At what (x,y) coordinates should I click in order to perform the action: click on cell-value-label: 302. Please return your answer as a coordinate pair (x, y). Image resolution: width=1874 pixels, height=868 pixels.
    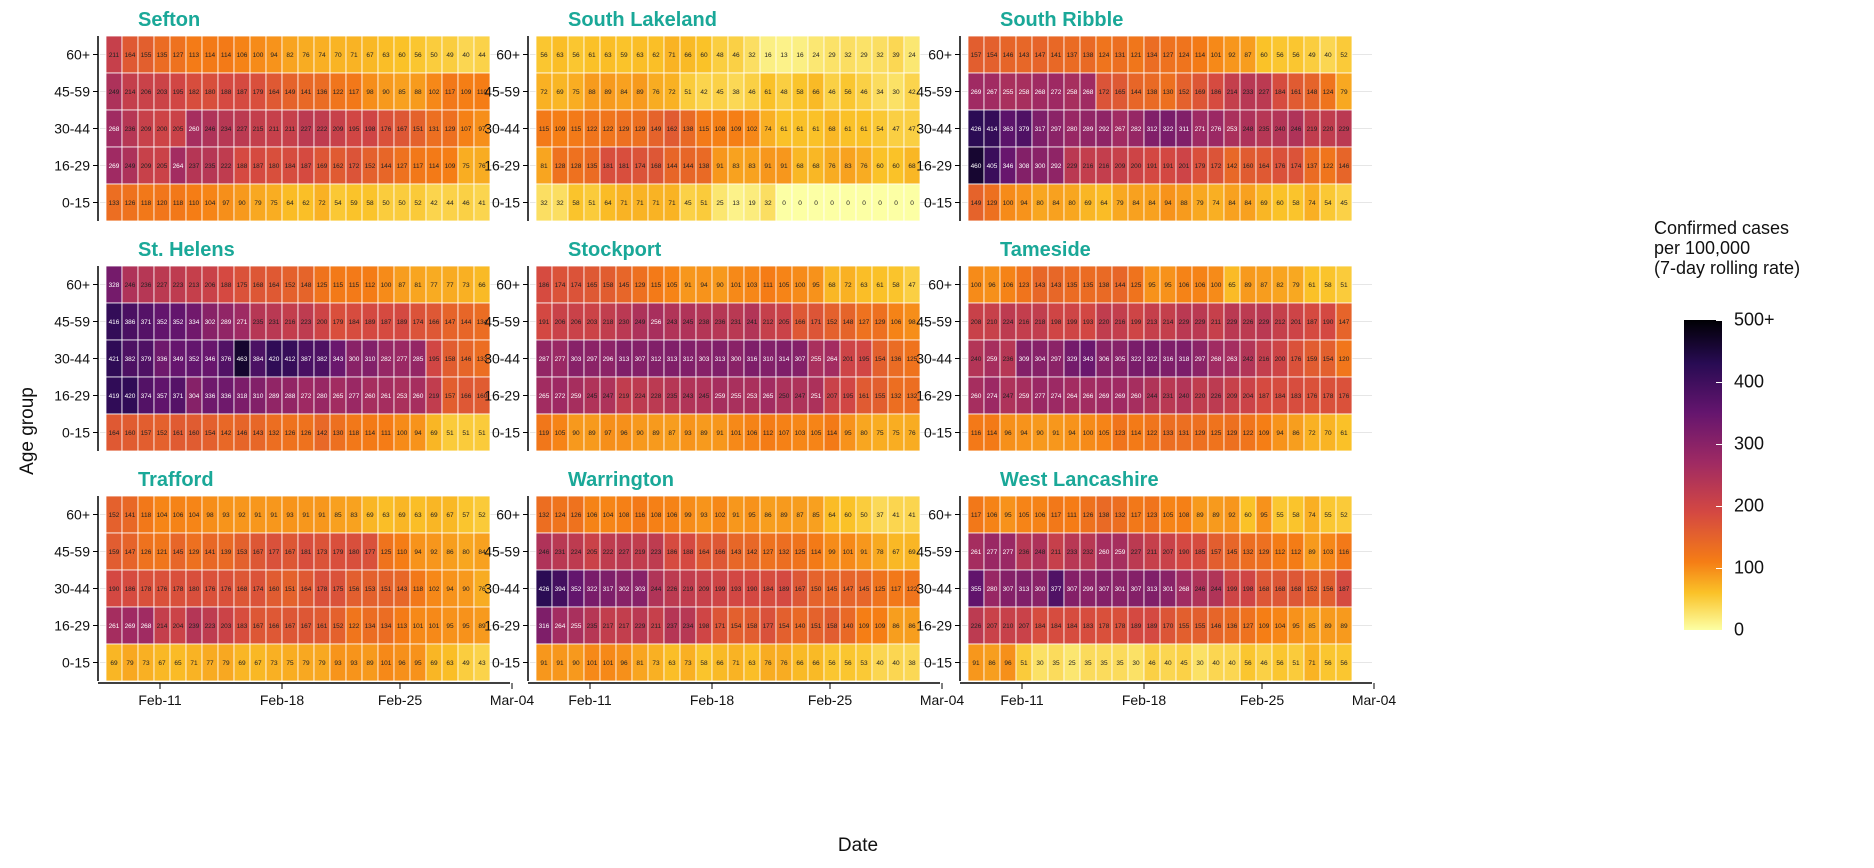
    Looking at the image, I should click on (624, 589).